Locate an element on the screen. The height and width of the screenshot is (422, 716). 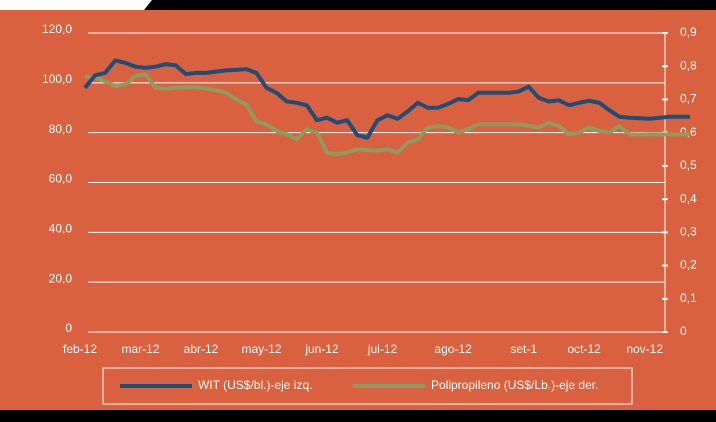
x-tick-label: abr-12 is located at coordinates (201, 349).